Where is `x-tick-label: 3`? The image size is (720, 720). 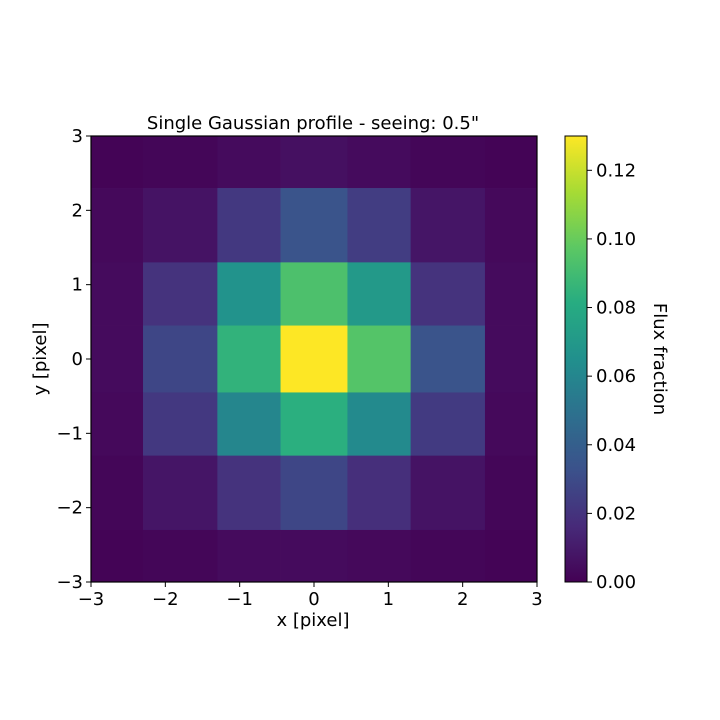 x-tick-label: 3 is located at coordinates (536, 599).